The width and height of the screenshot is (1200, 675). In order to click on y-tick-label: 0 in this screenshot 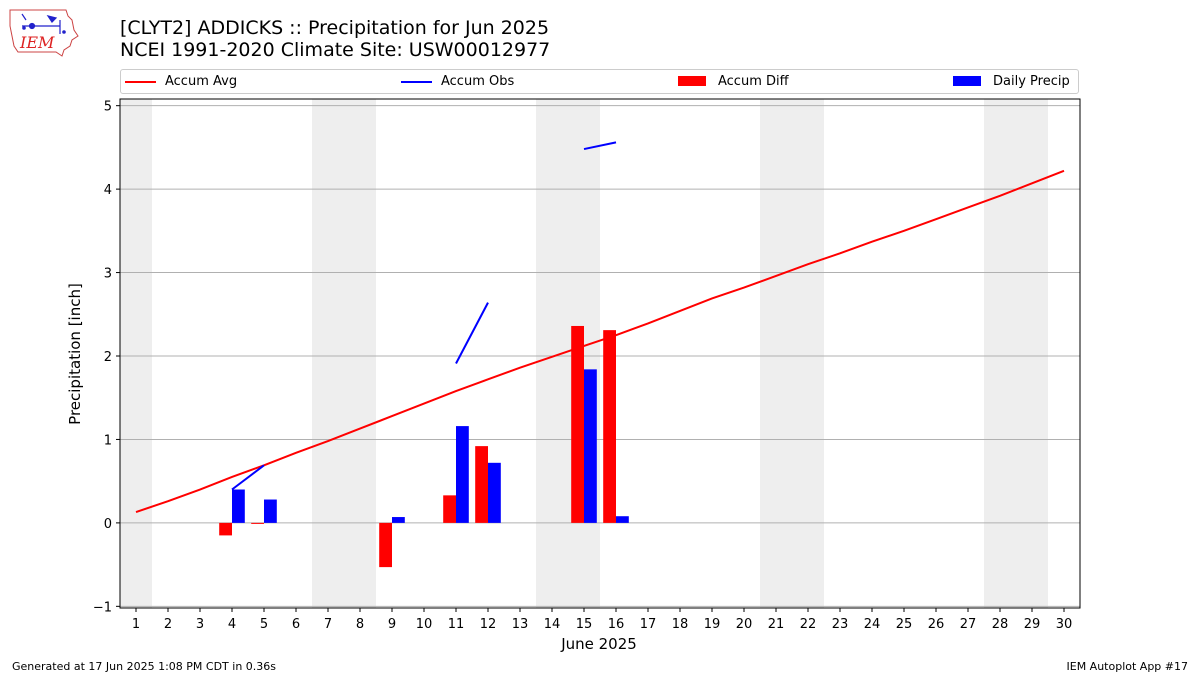, I will do `click(108, 524)`.